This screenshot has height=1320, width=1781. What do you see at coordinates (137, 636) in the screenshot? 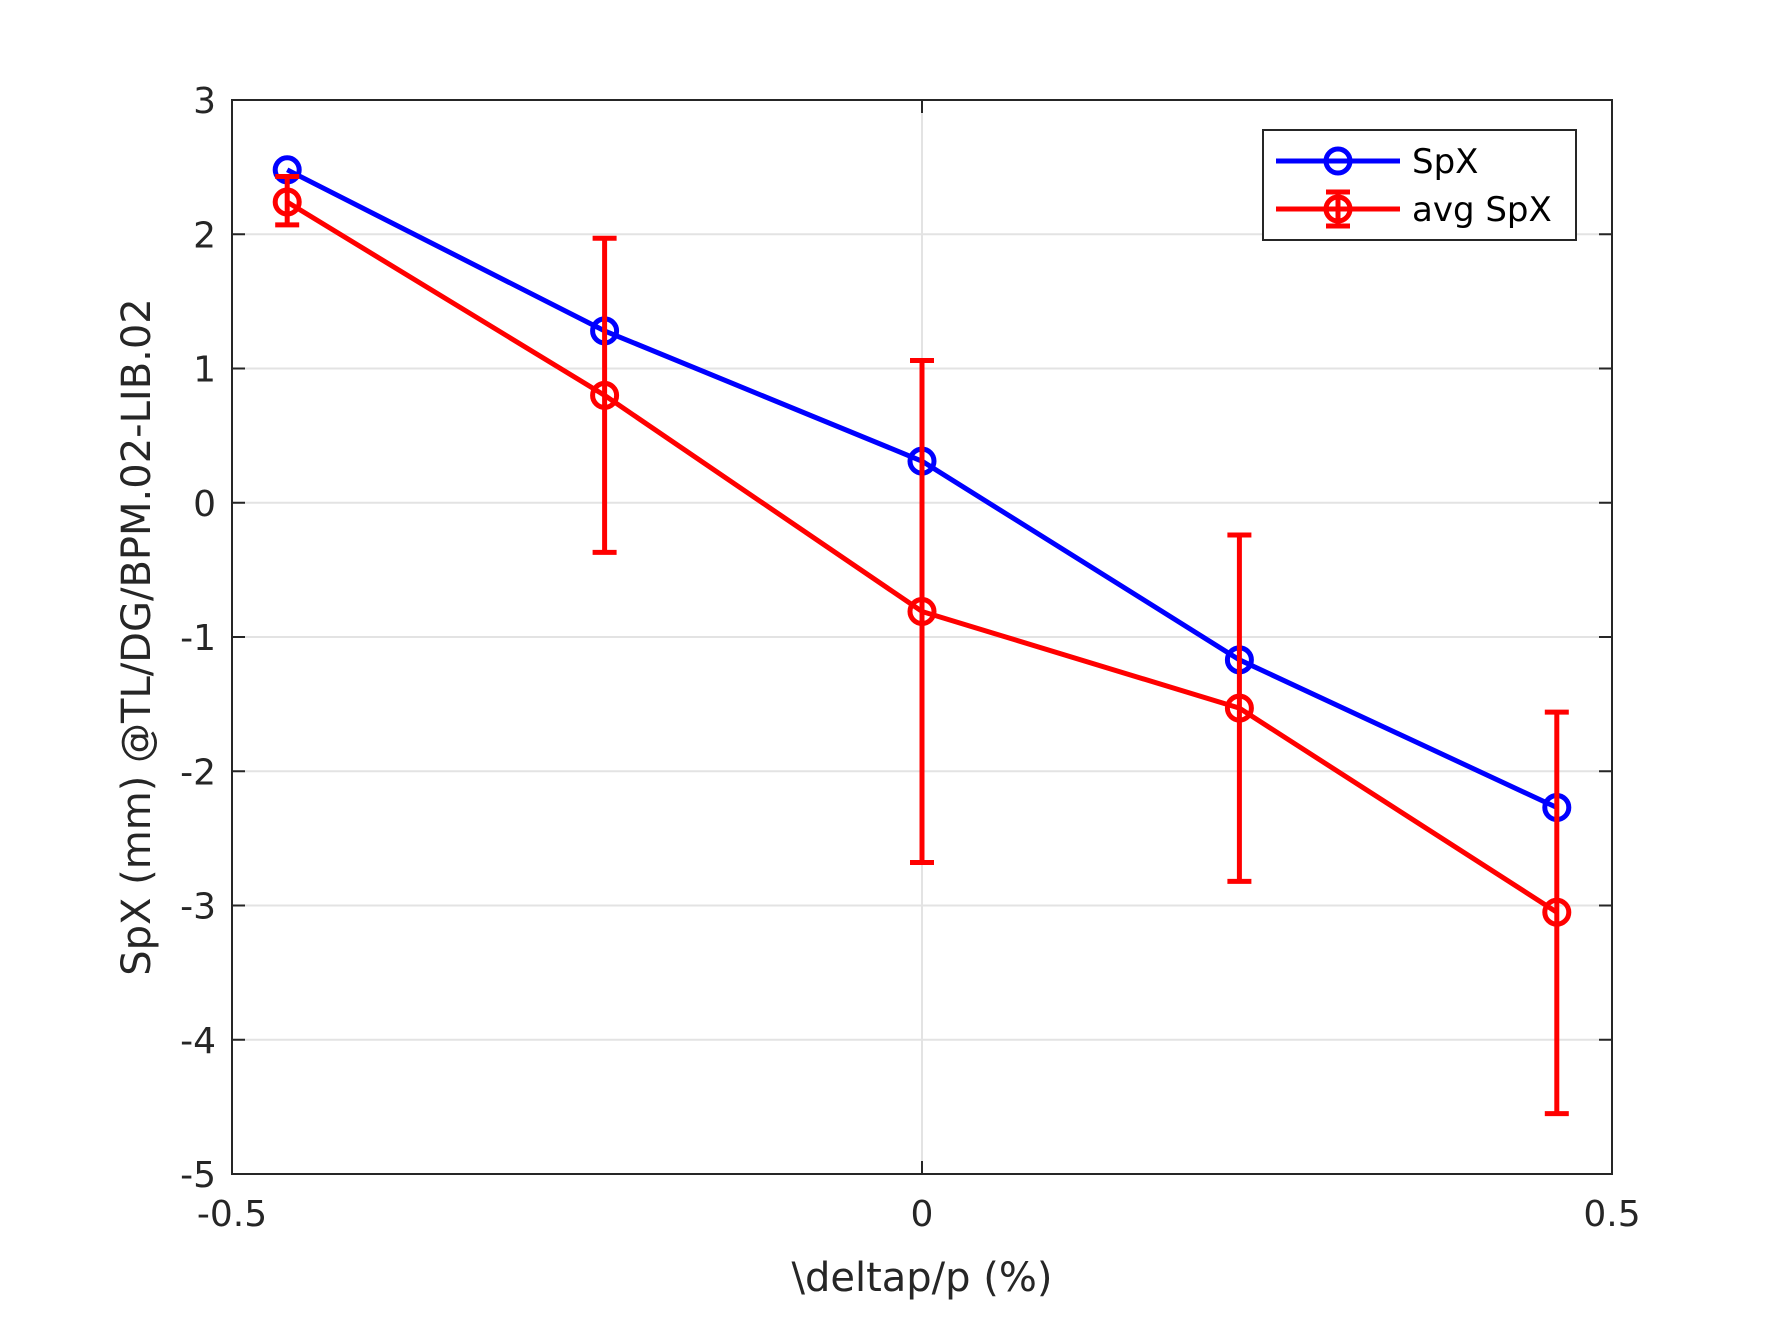
I see `y-axis-label: SpX (mm) @TL/DG/BPM.02-LIB.02` at bounding box center [137, 636].